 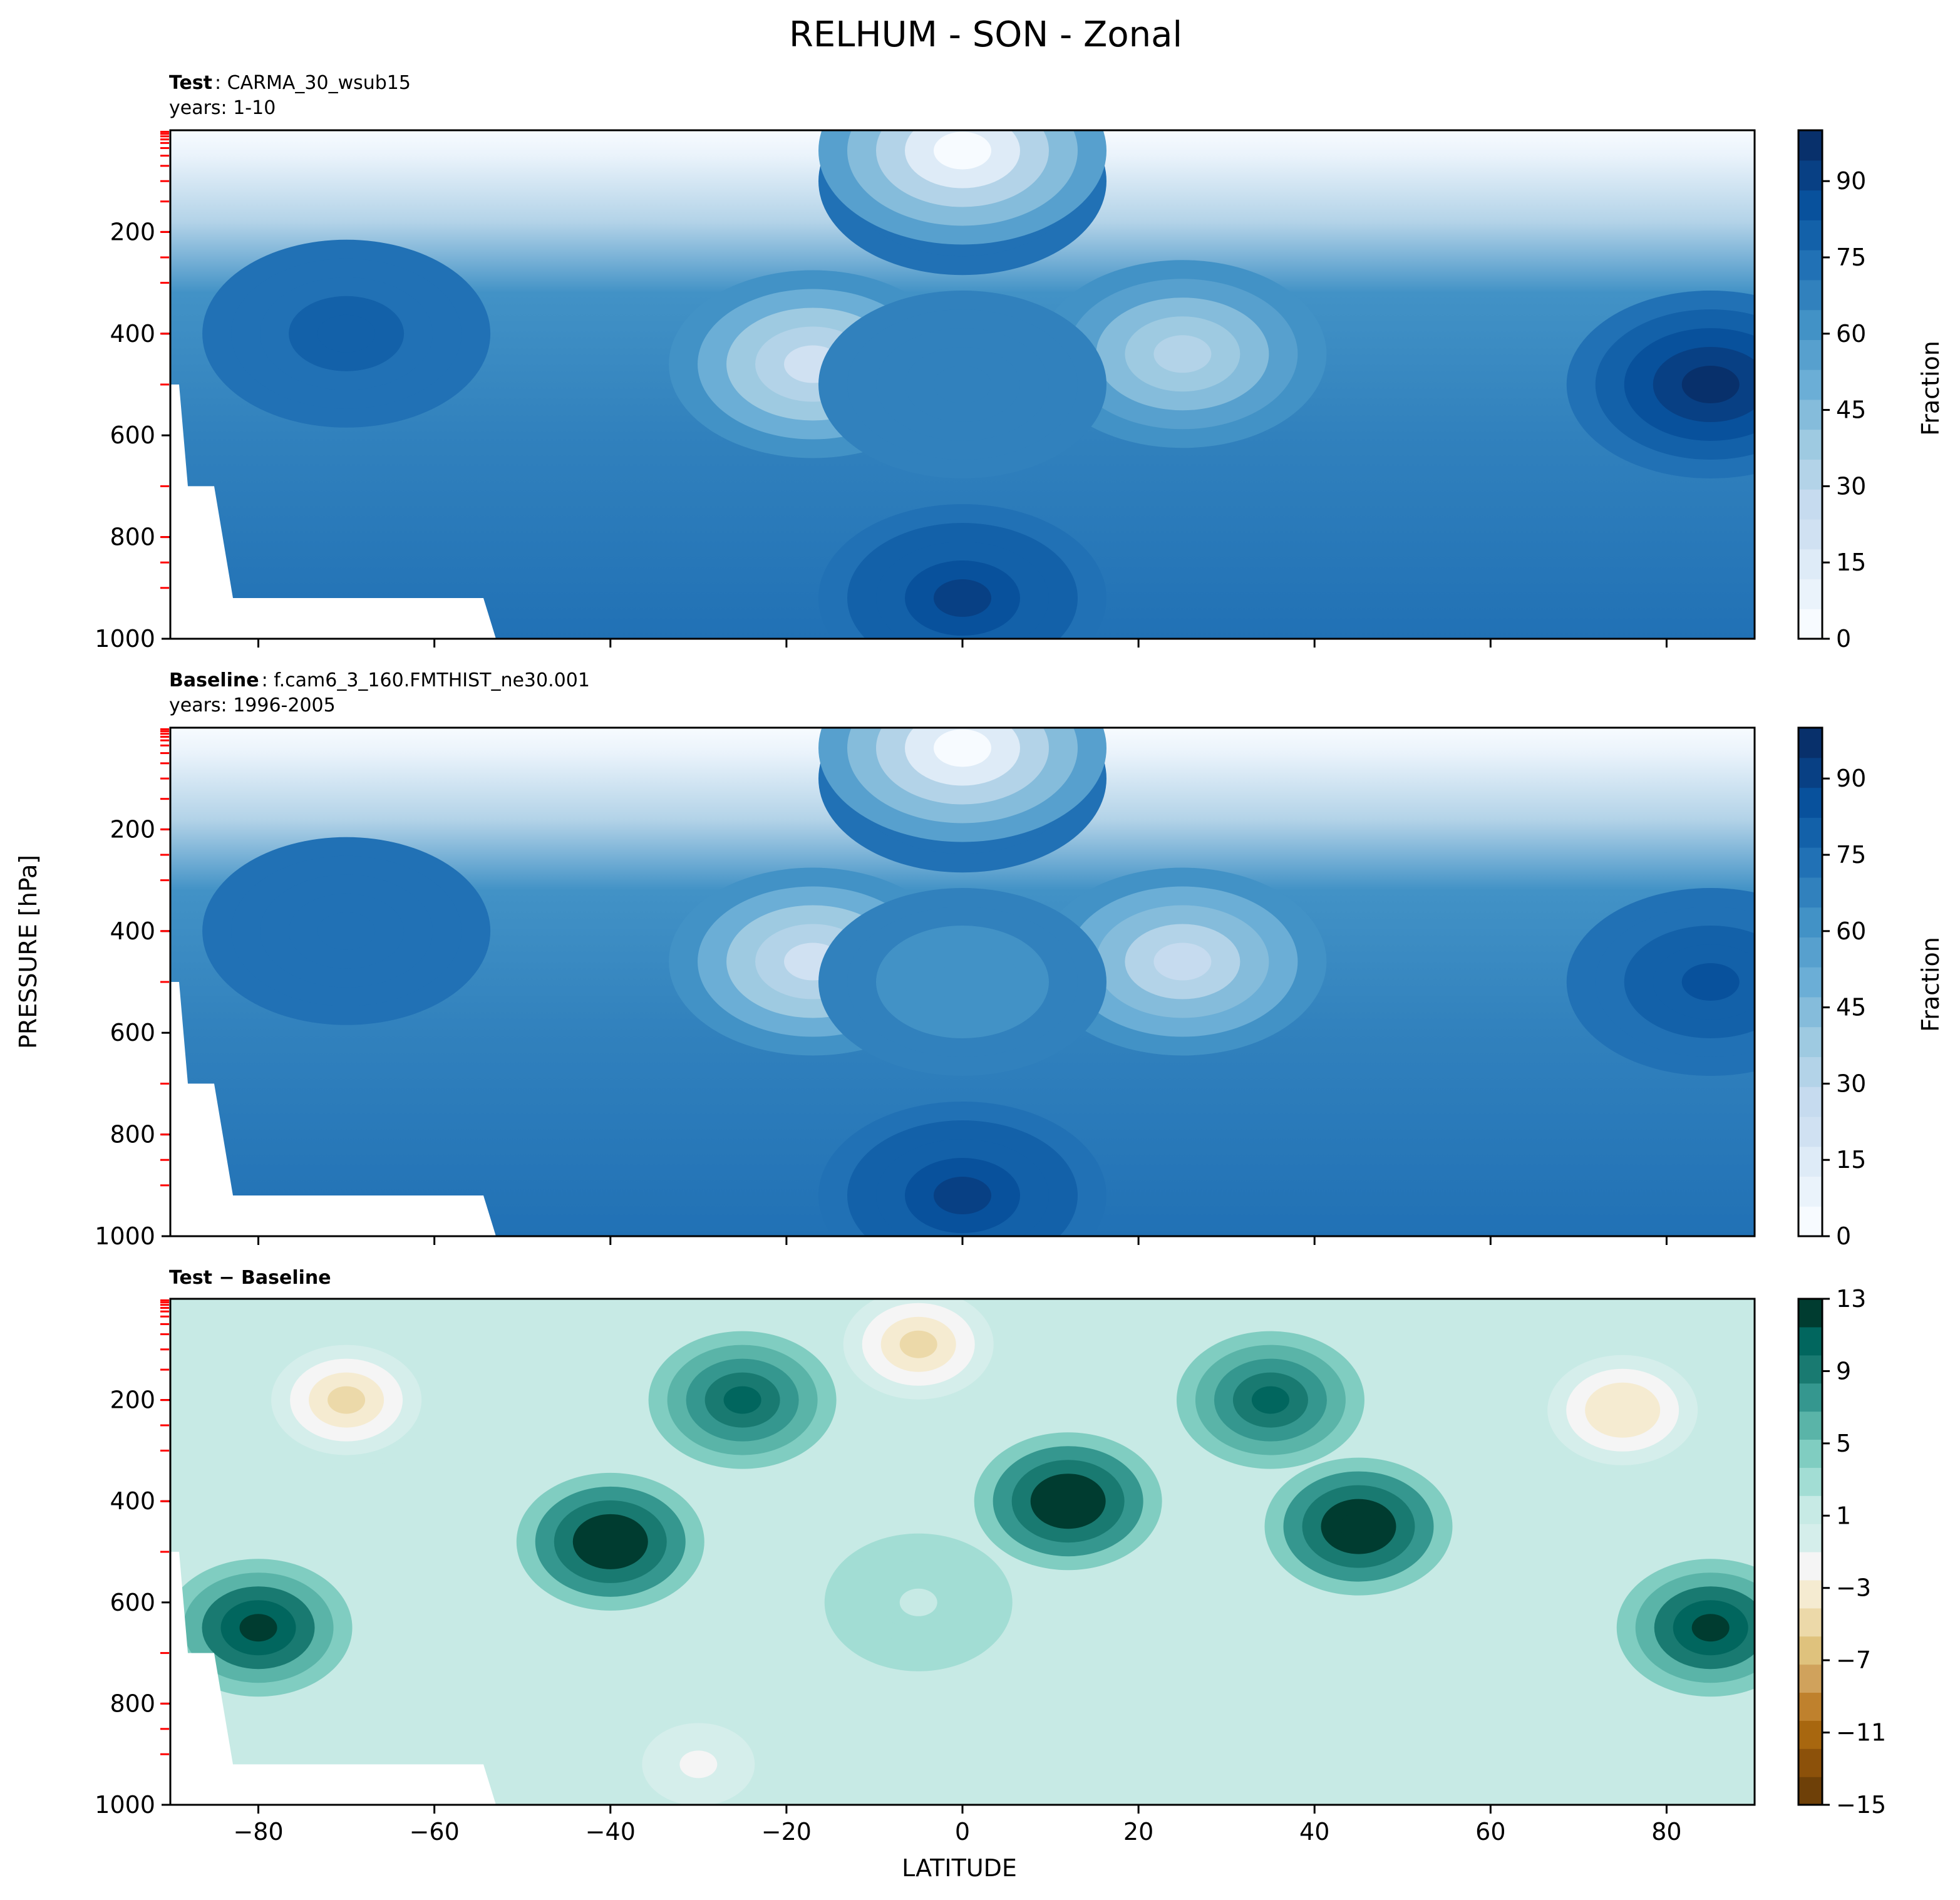 What do you see at coordinates (610, 1832) in the screenshot?
I see `x-tick-label: −40` at bounding box center [610, 1832].